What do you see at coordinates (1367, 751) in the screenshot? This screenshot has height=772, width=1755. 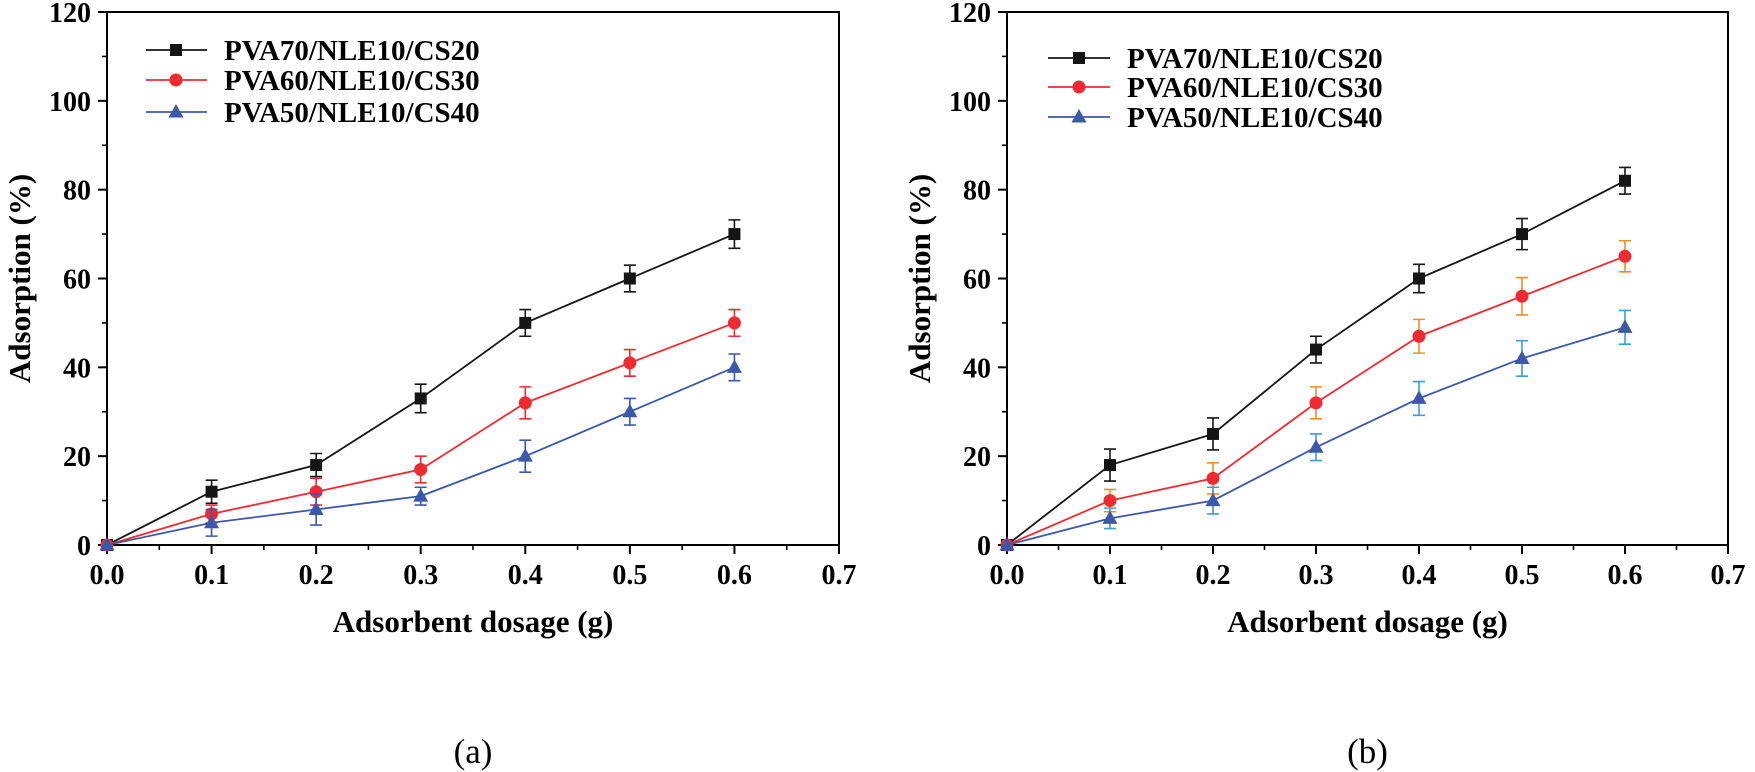 I see `panel-label: (b)` at bounding box center [1367, 751].